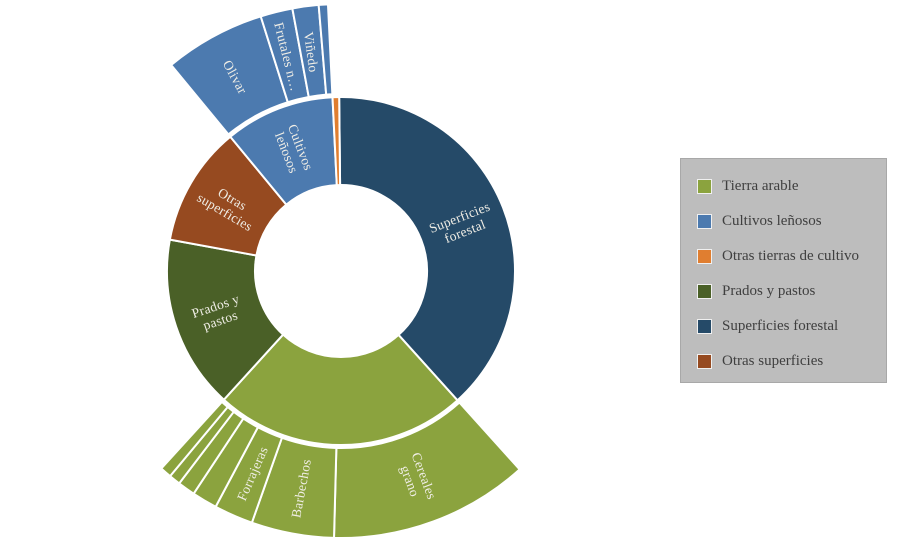  I want to click on legend-item-label: Tierra arable, so click(760, 186).